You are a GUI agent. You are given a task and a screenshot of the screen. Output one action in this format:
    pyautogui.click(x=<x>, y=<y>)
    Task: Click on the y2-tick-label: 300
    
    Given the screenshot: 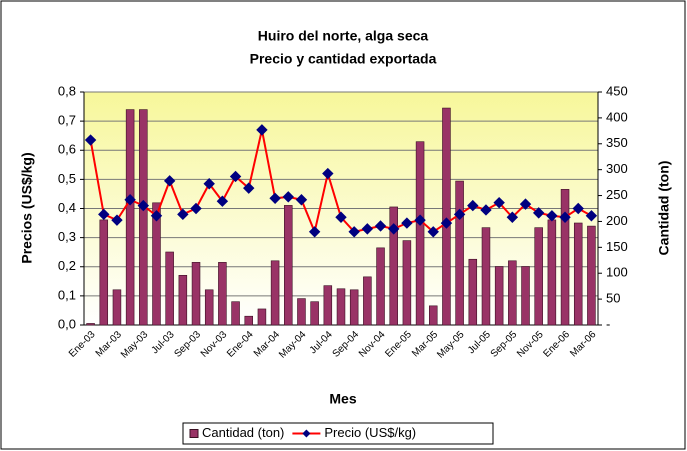 What is the action you would take?
    pyautogui.click(x=617, y=168)
    